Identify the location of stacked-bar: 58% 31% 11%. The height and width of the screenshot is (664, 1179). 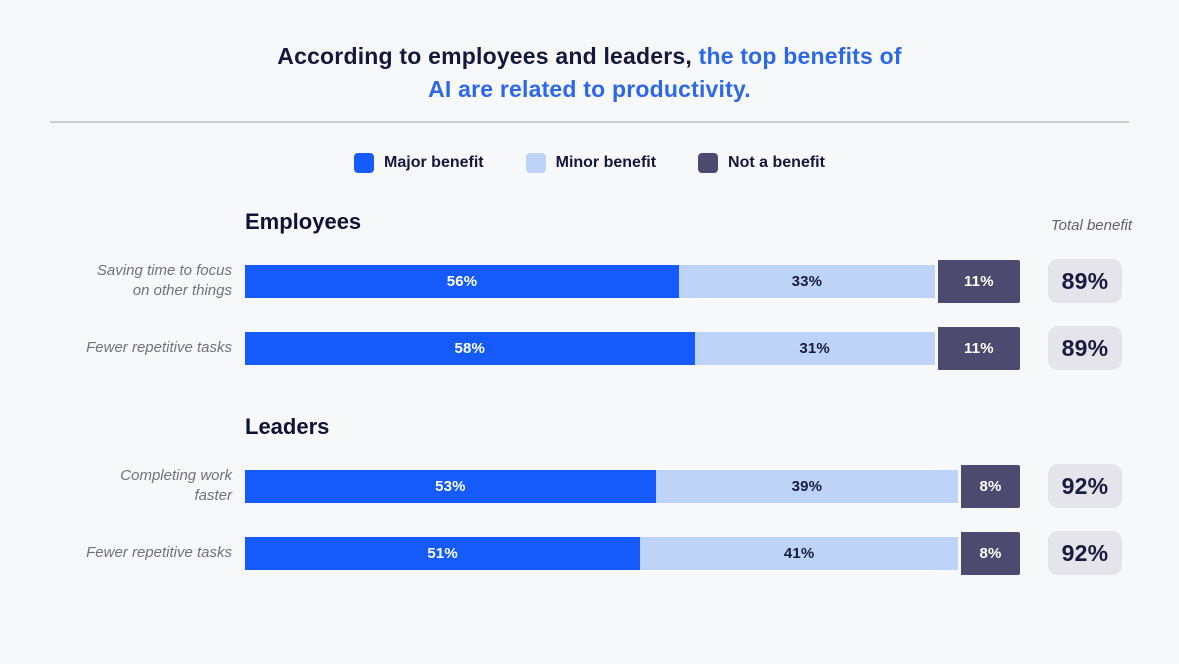
(632, 348).